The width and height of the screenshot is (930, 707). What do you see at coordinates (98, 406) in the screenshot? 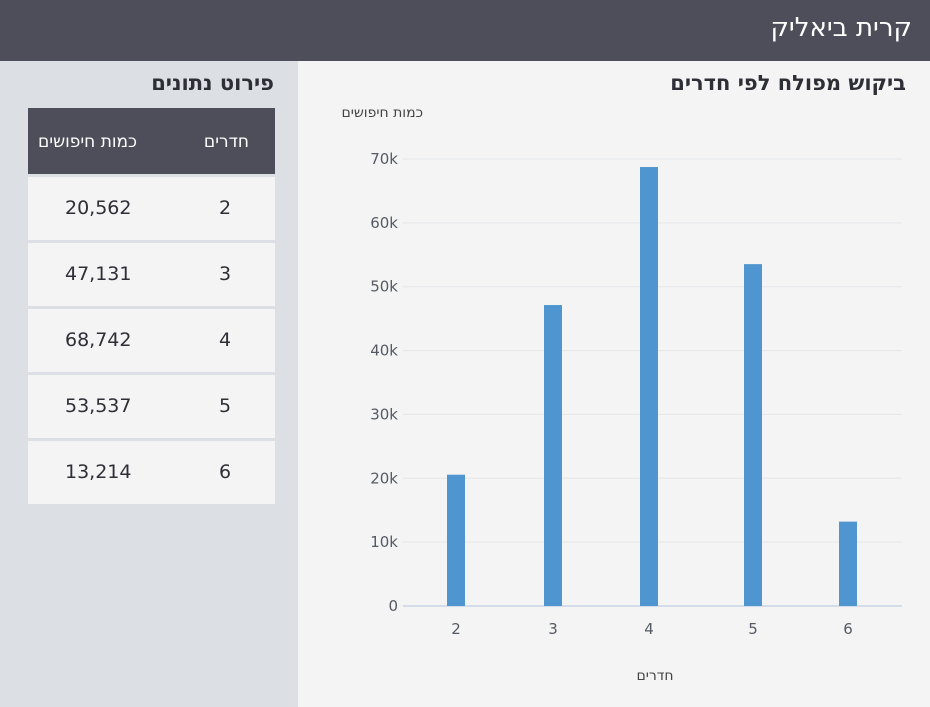
I see `cell-searches: 53,537` at bounding box center [98, 406].